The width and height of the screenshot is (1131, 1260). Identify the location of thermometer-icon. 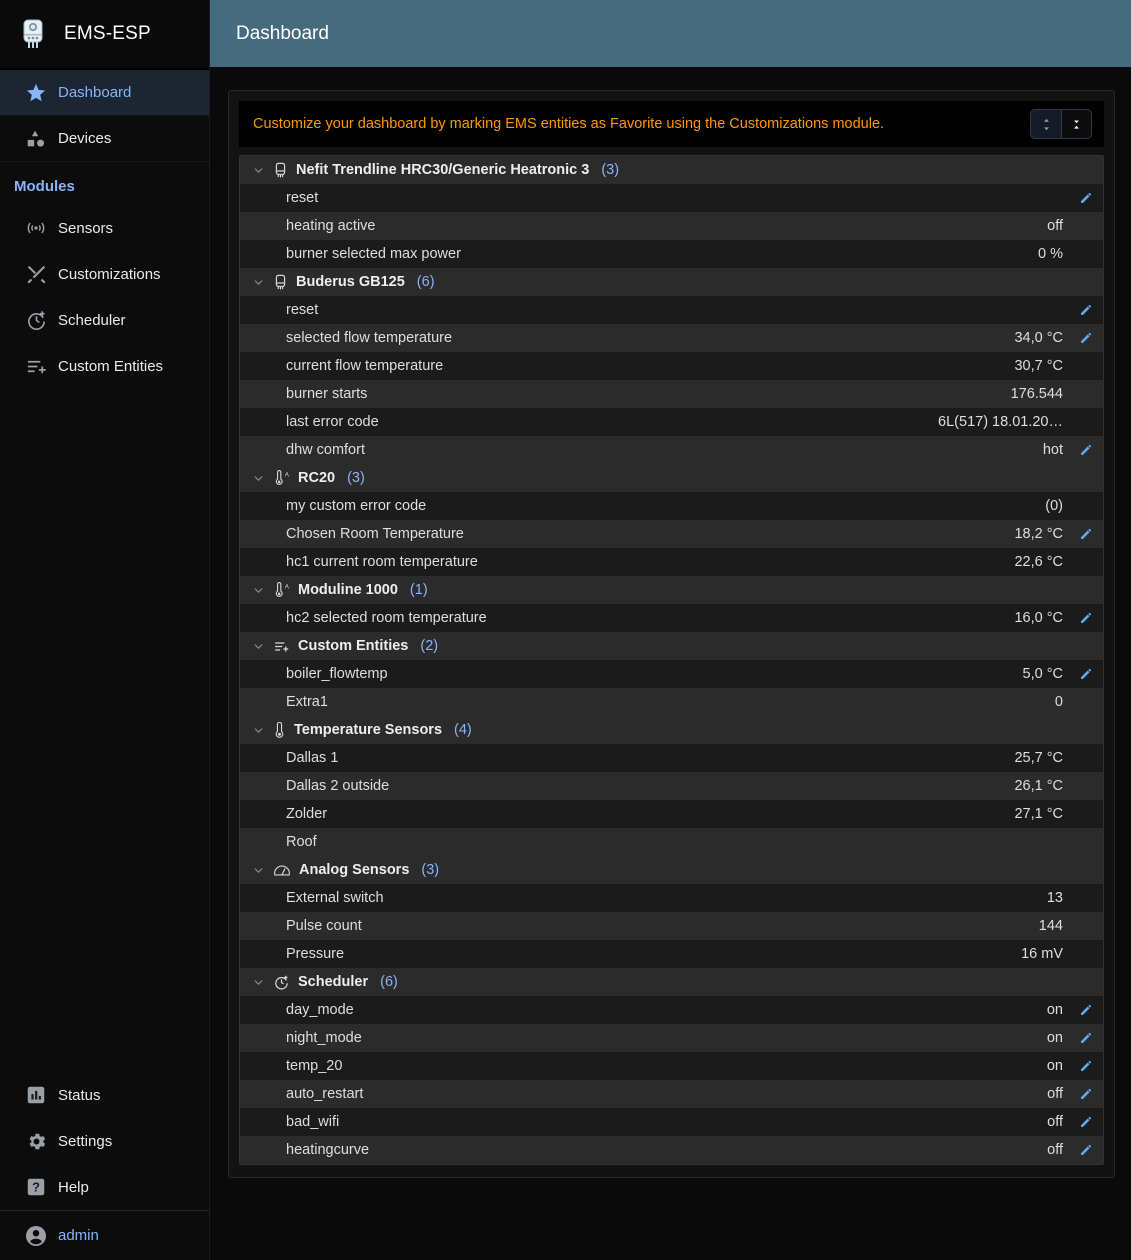
(279, 730).